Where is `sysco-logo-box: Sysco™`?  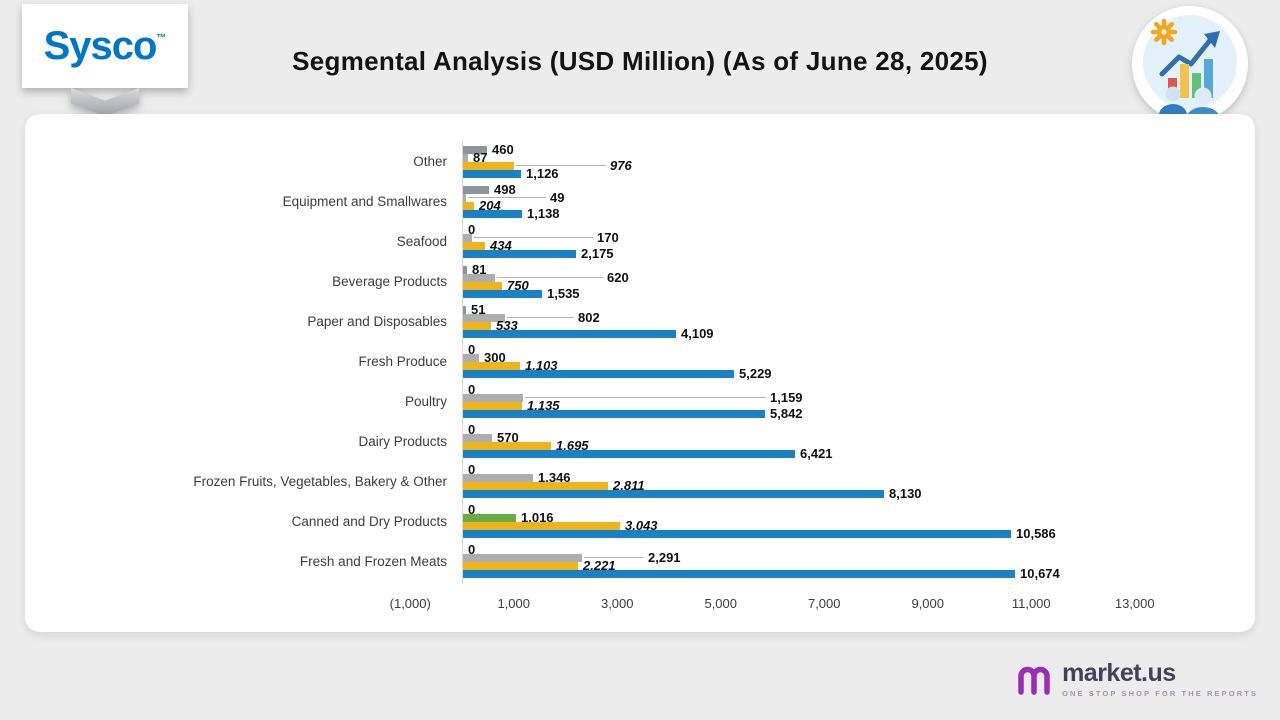 sysco-logo-box: Sysco™ is located at coordinates (105, 46).